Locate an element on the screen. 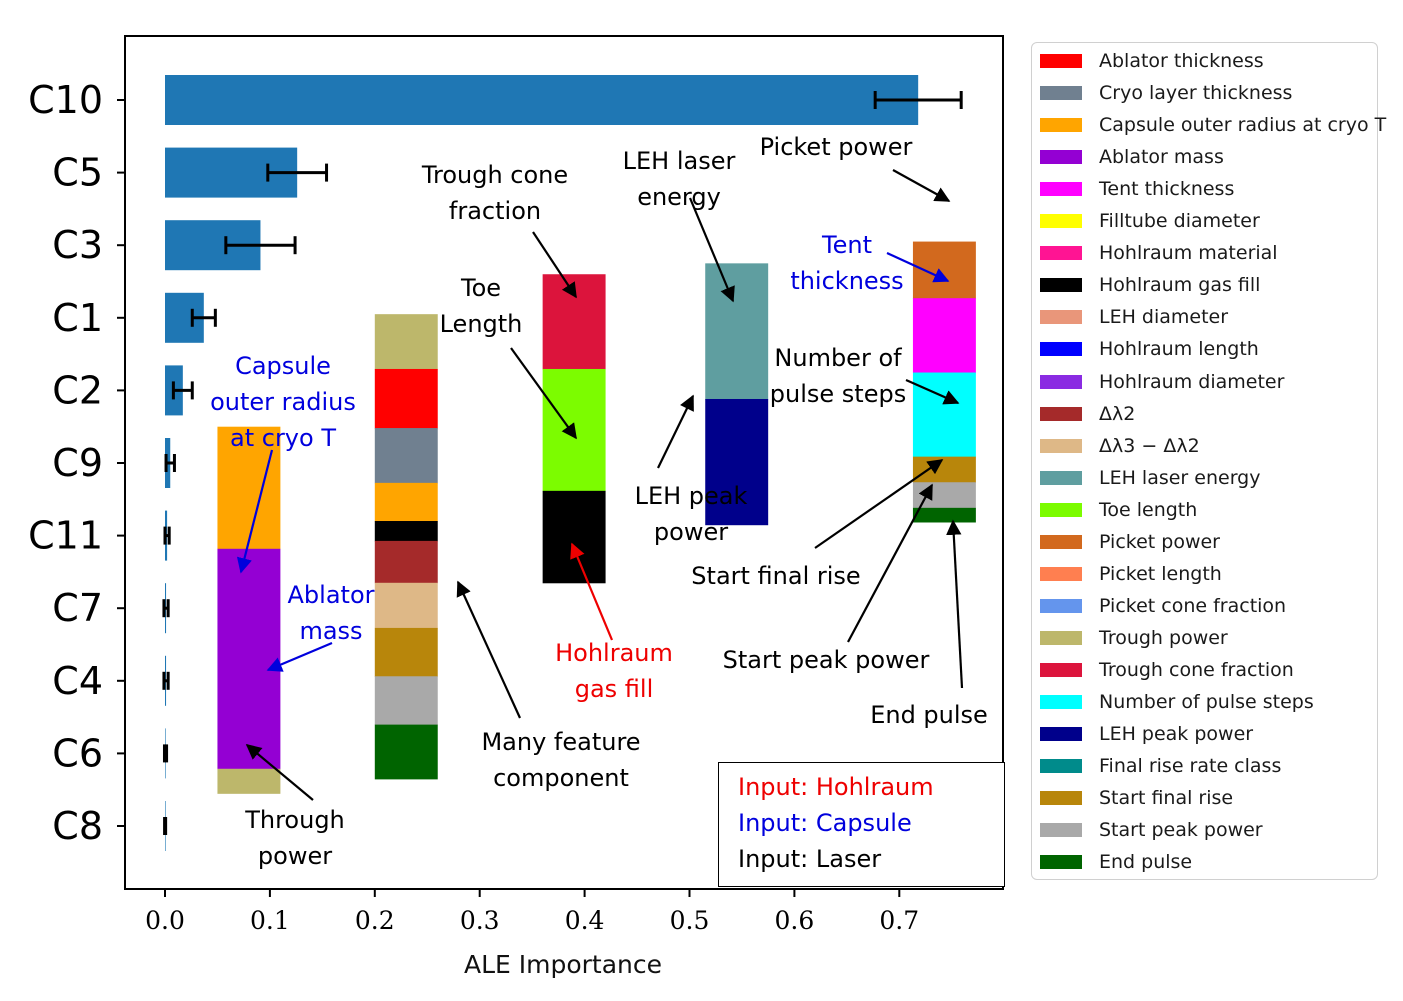  legend-item: Picket power is located at coordinates (1130, 542).